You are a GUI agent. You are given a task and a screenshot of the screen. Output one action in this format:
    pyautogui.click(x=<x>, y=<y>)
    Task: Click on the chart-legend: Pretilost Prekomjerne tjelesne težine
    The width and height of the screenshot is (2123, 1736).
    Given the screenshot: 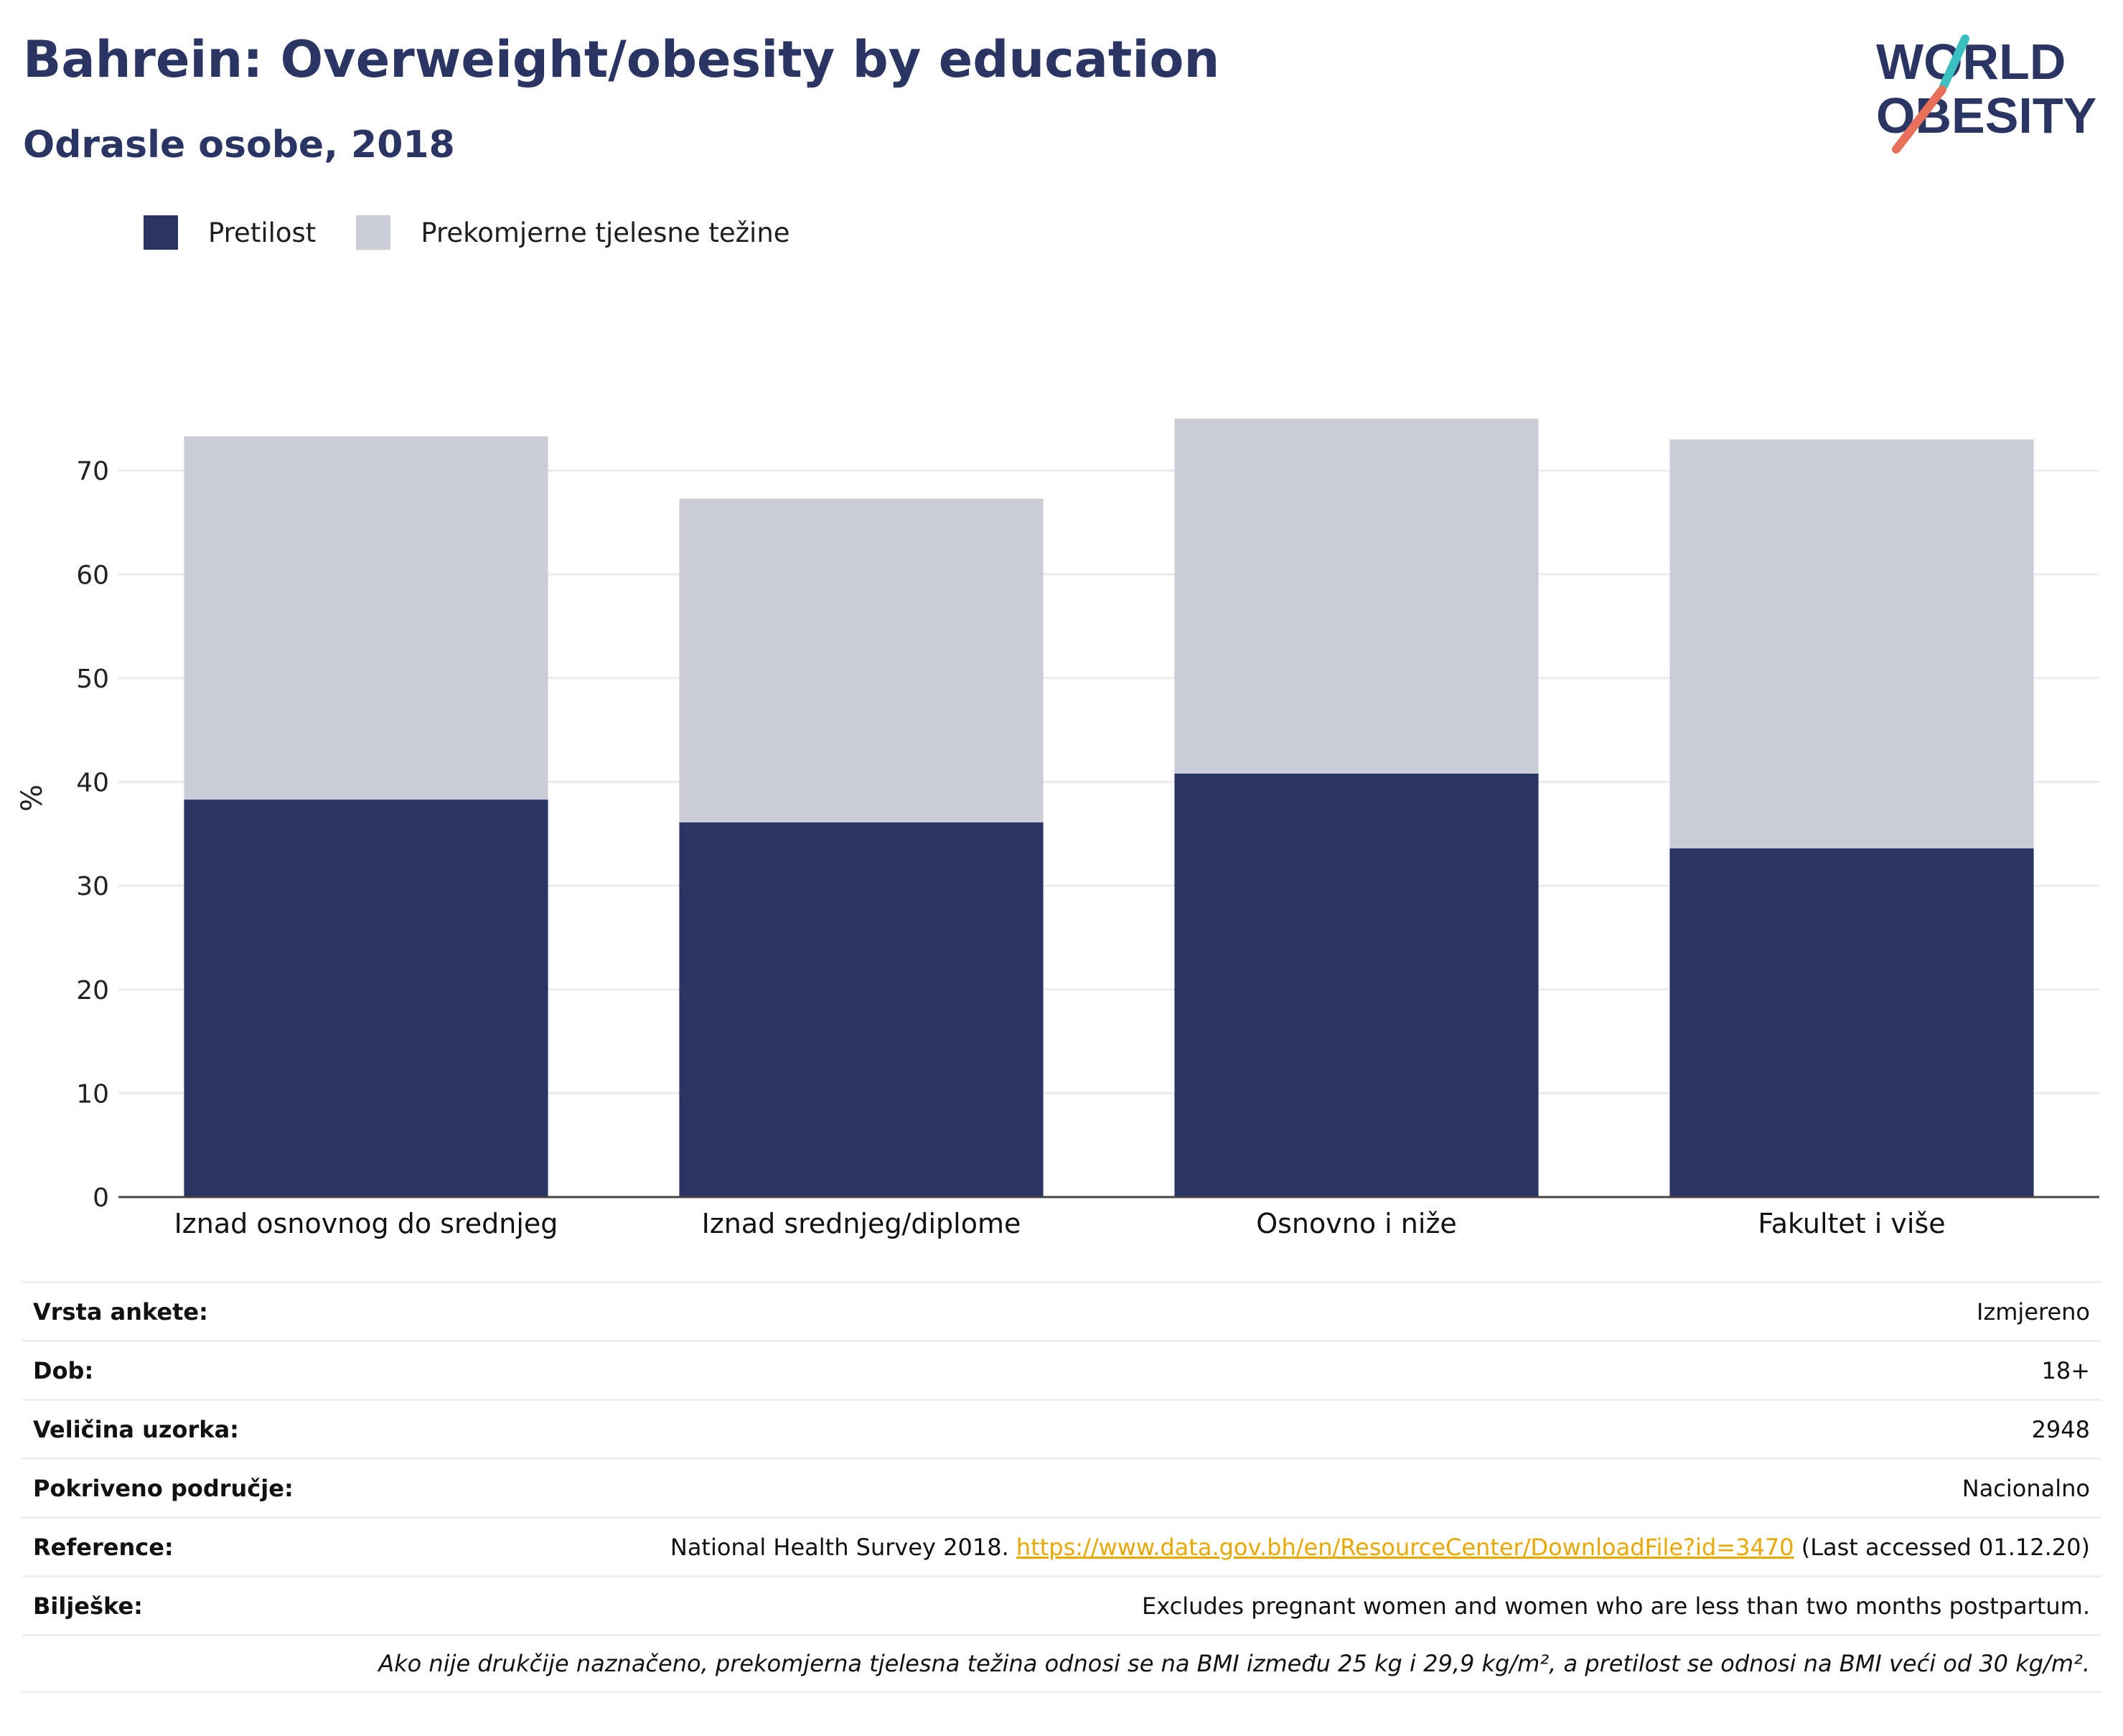 What is the action you would take?
    pyautogui.click(x=487, y=232)
    